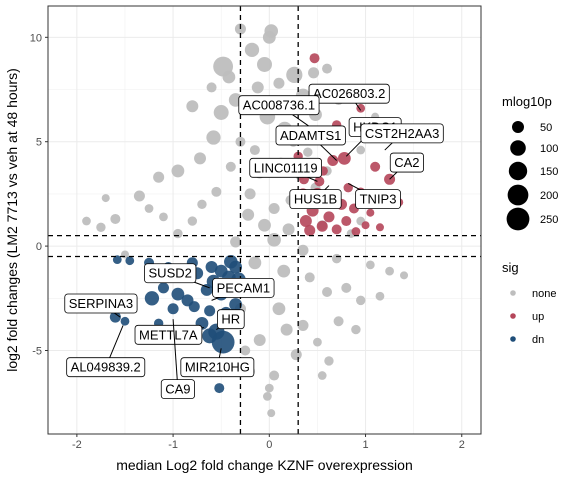  Describe the element at coordinates (37, 351) in the screenshot. I see `y-tick-label: -5` at that location.